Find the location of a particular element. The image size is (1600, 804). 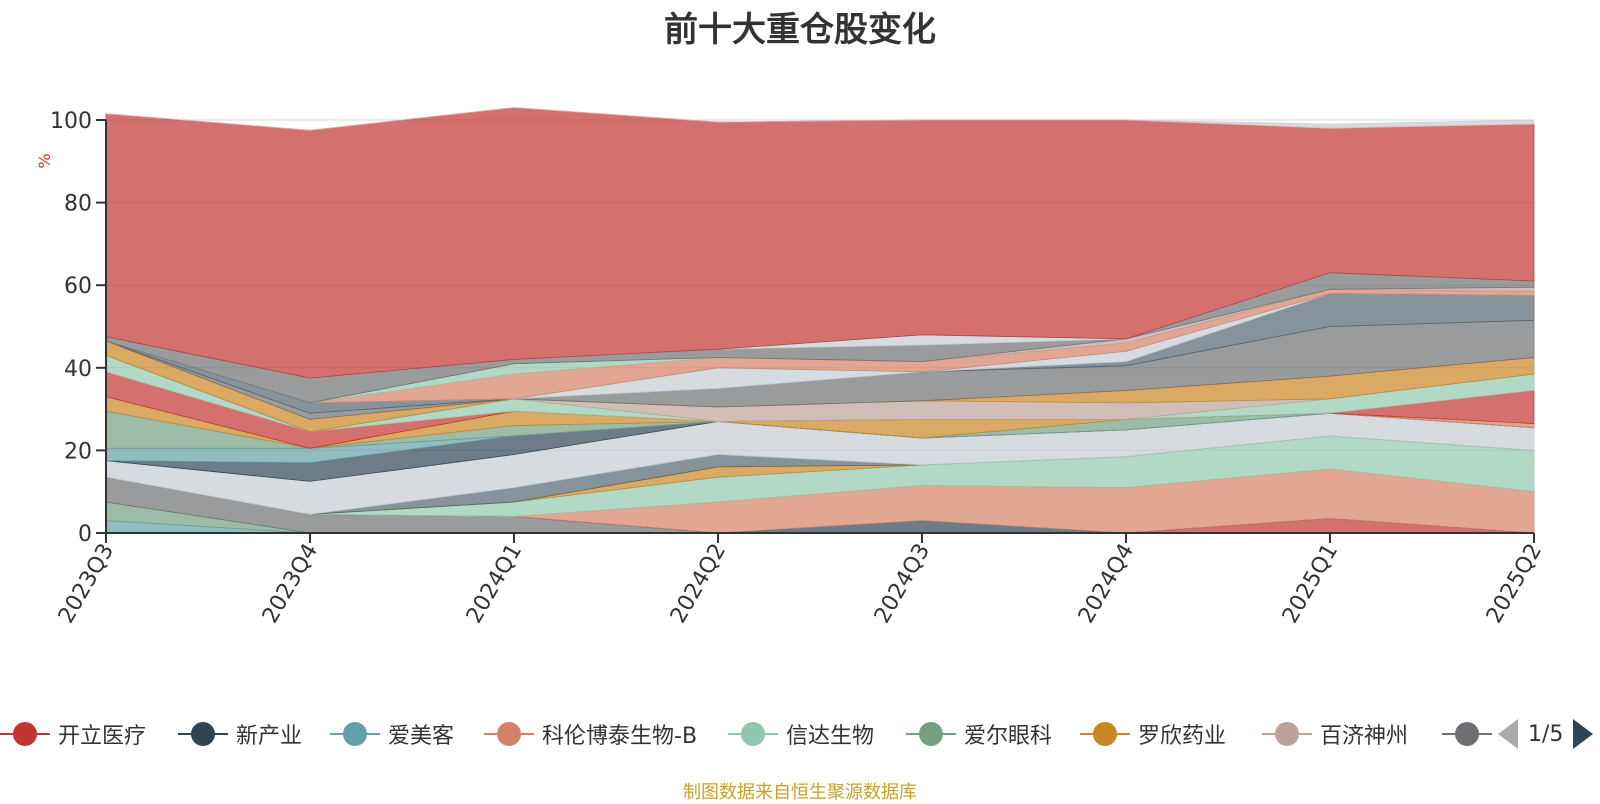

legend-item: 爱尔眼科 is located at coordinates (979, 734).